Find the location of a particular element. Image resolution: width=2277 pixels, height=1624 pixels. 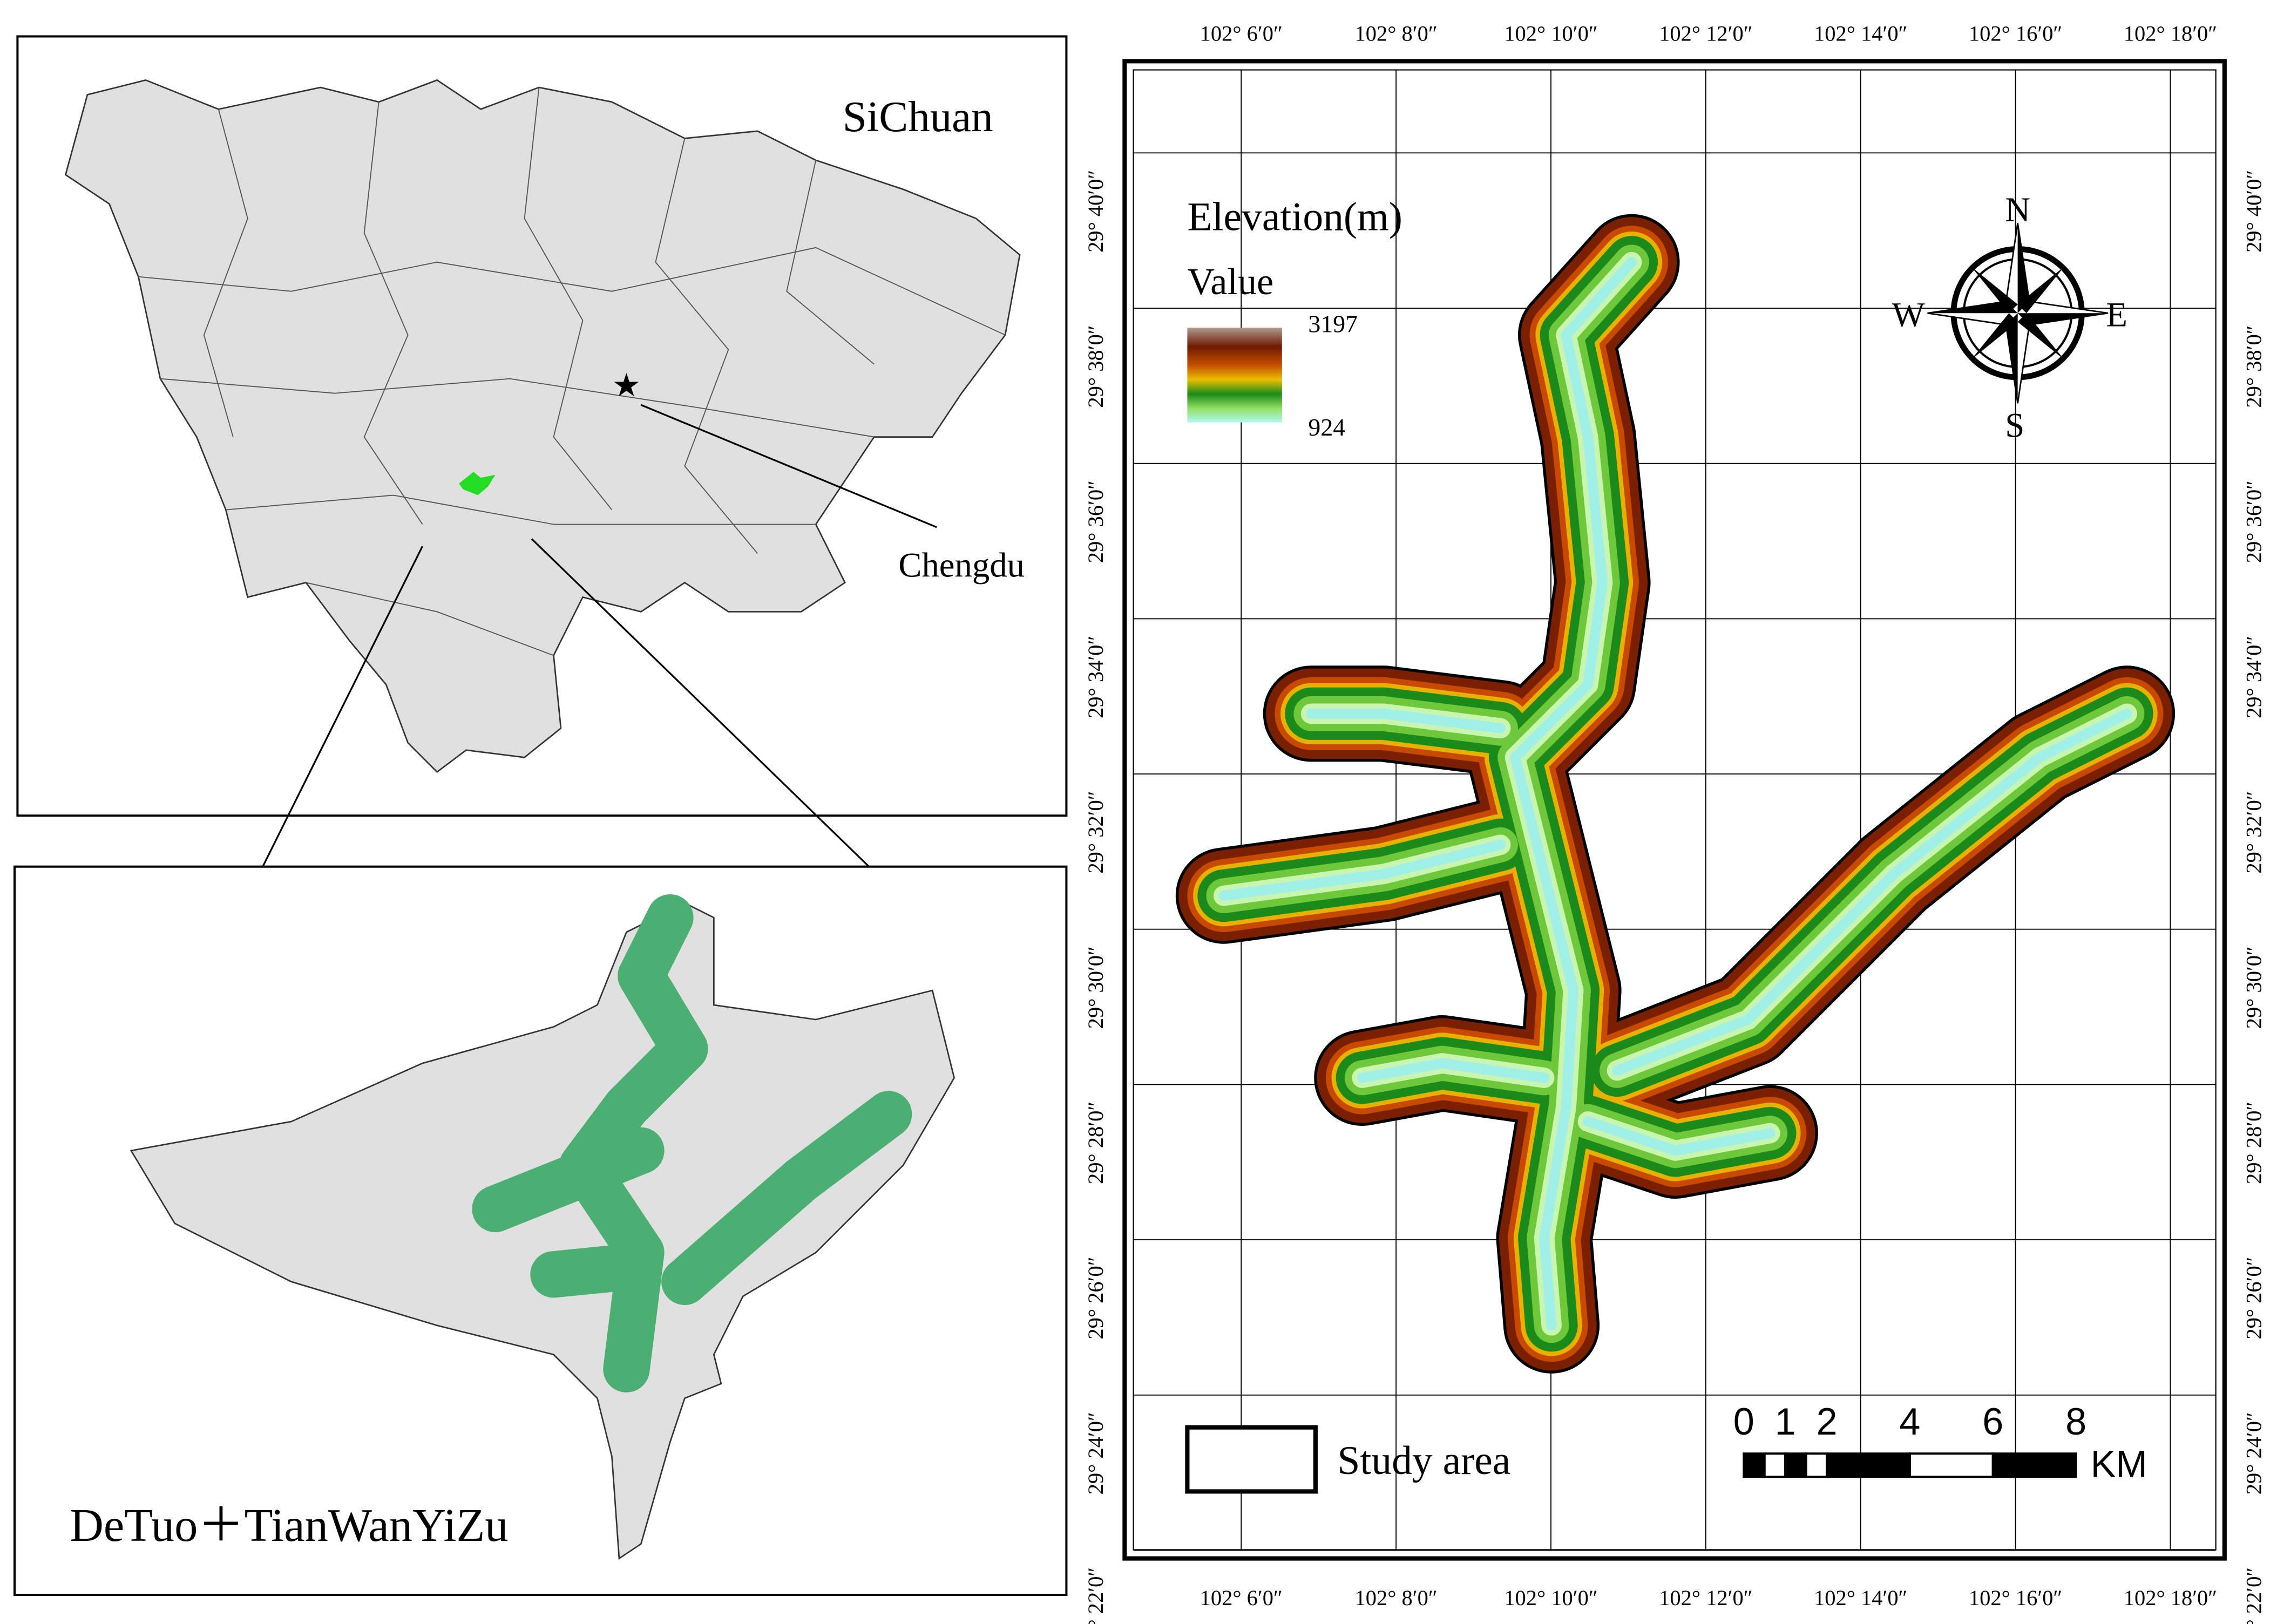

scale-label: 2 is located at coordinates (1827, 1421).